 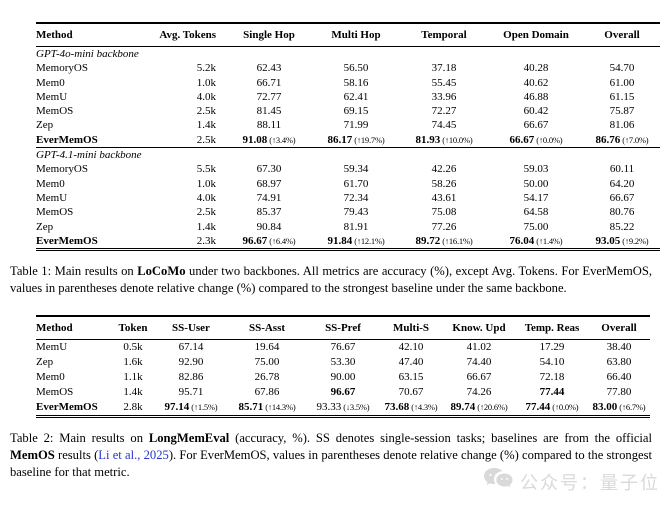 I want to click on metric-cell: 54.70, so click(x=622, y=68).